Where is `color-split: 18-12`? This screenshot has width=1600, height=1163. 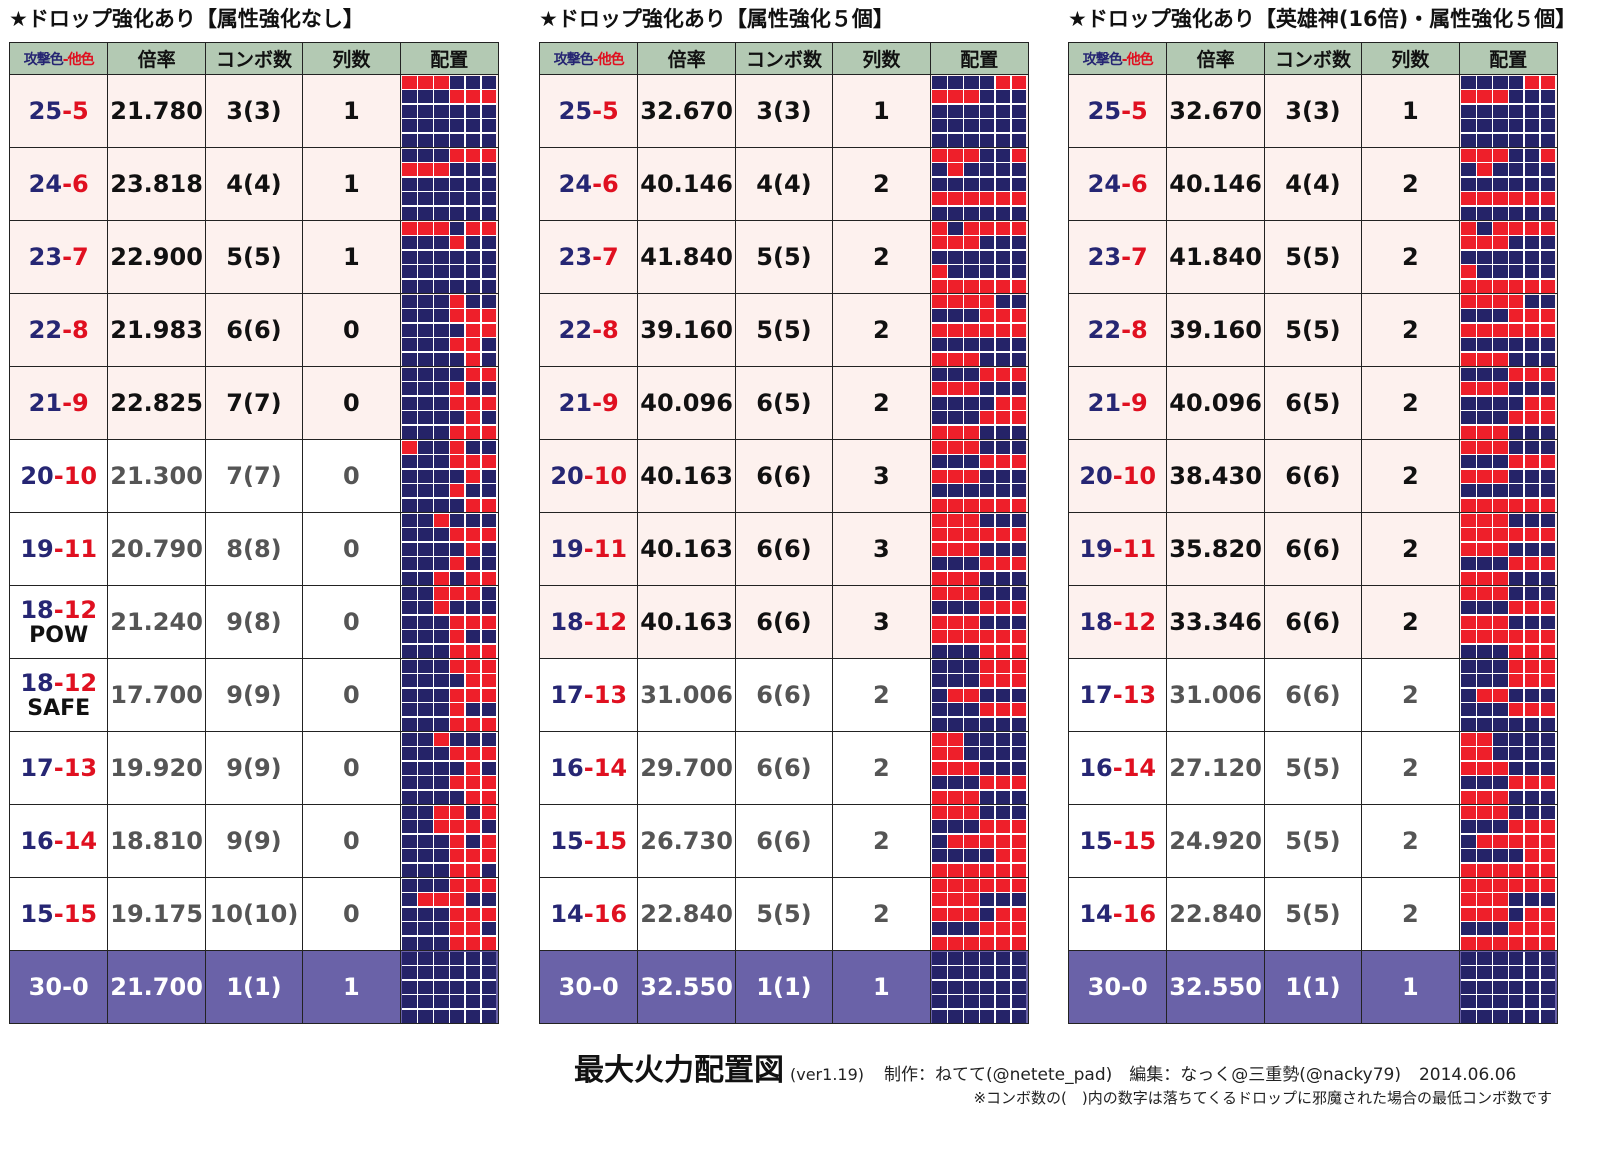 color-split: 18-12 is located at coordinates (1117, 622).